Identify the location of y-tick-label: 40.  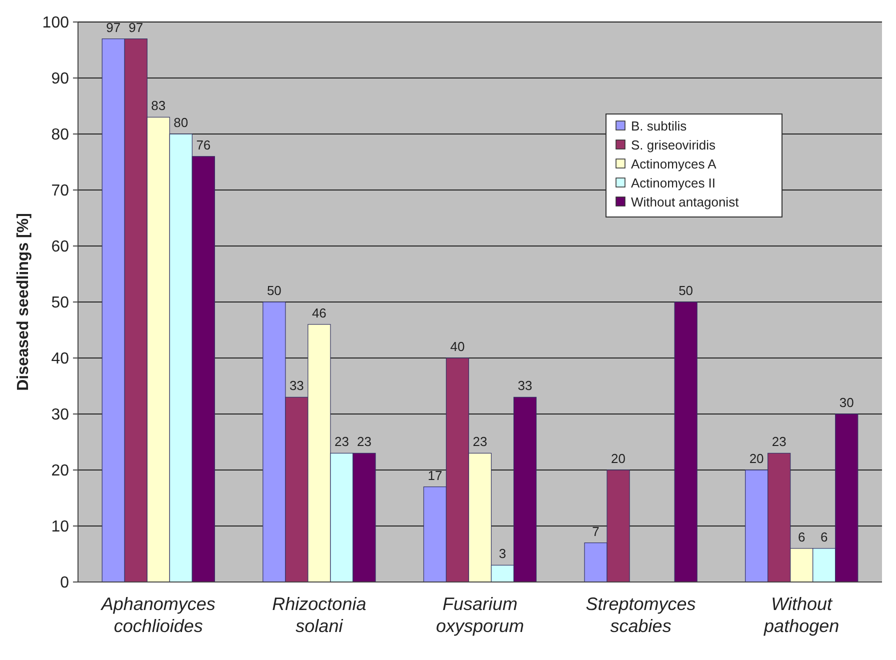
(60, 359).